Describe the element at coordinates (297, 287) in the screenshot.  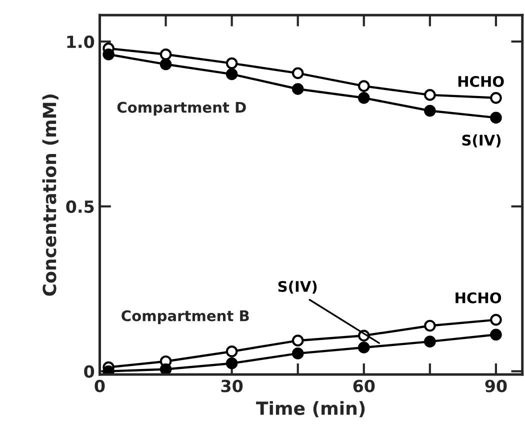
I see `text: S(IV)` at that location.